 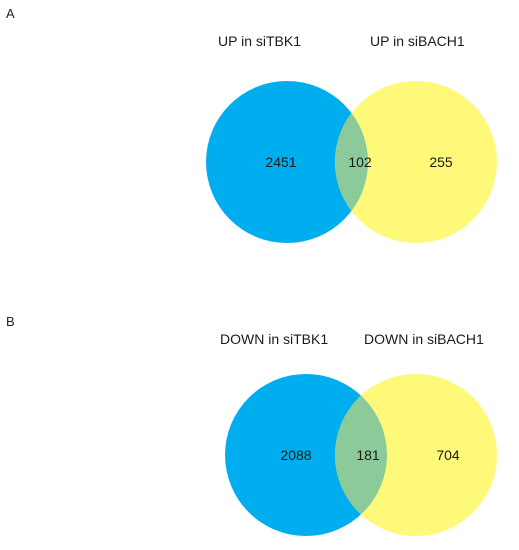 What do you see at coordinates (259, 41) in the screenshot?
I see `left-set-title: UP in siTBK1` at bounding box center [259, 41].